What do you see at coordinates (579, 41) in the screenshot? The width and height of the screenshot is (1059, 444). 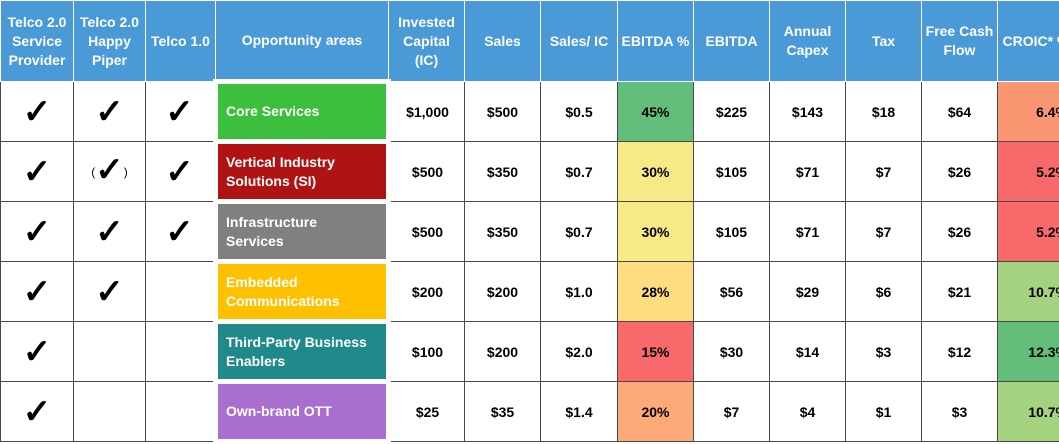 I see `col-header-sales-ic: Sales/ IC` at bounding box center [579, 41].